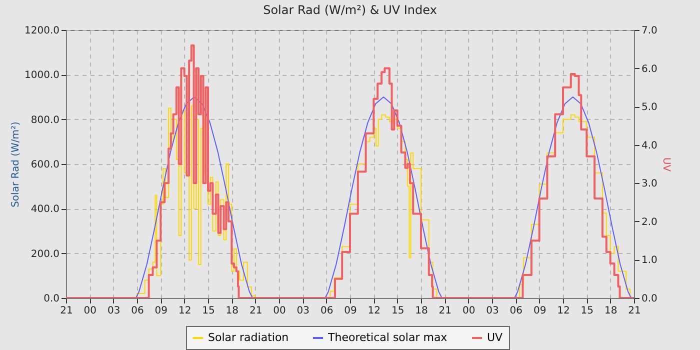  Describe the element at coordinates (650, 69) in the screenshot. I see `y2-tick-label: 6.0` at that location.